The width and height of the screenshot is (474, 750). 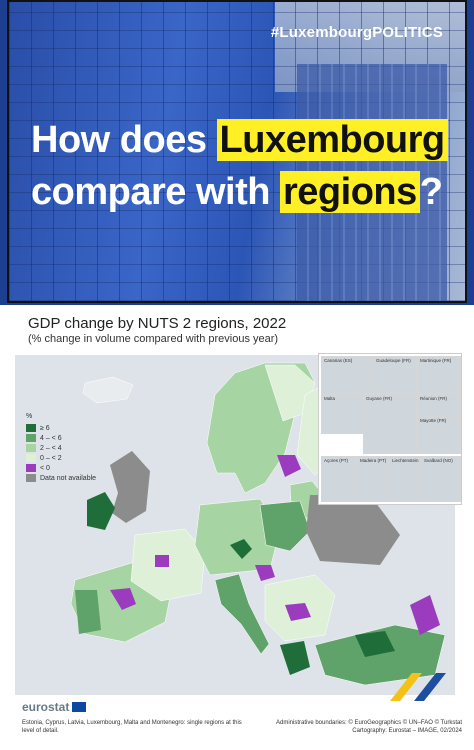 I want to click on question-mark: ?, so click(x=431, y=192).